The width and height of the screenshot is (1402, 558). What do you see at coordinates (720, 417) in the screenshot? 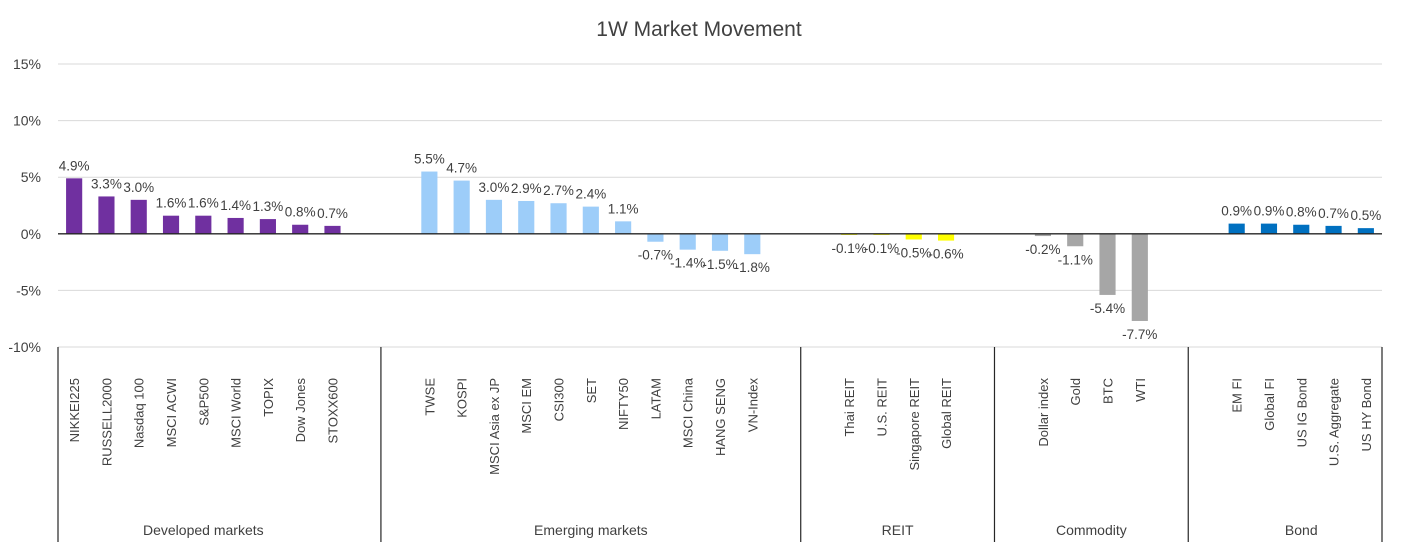
I see `category-label: HANG SENG` at bounding box center [720, 417].